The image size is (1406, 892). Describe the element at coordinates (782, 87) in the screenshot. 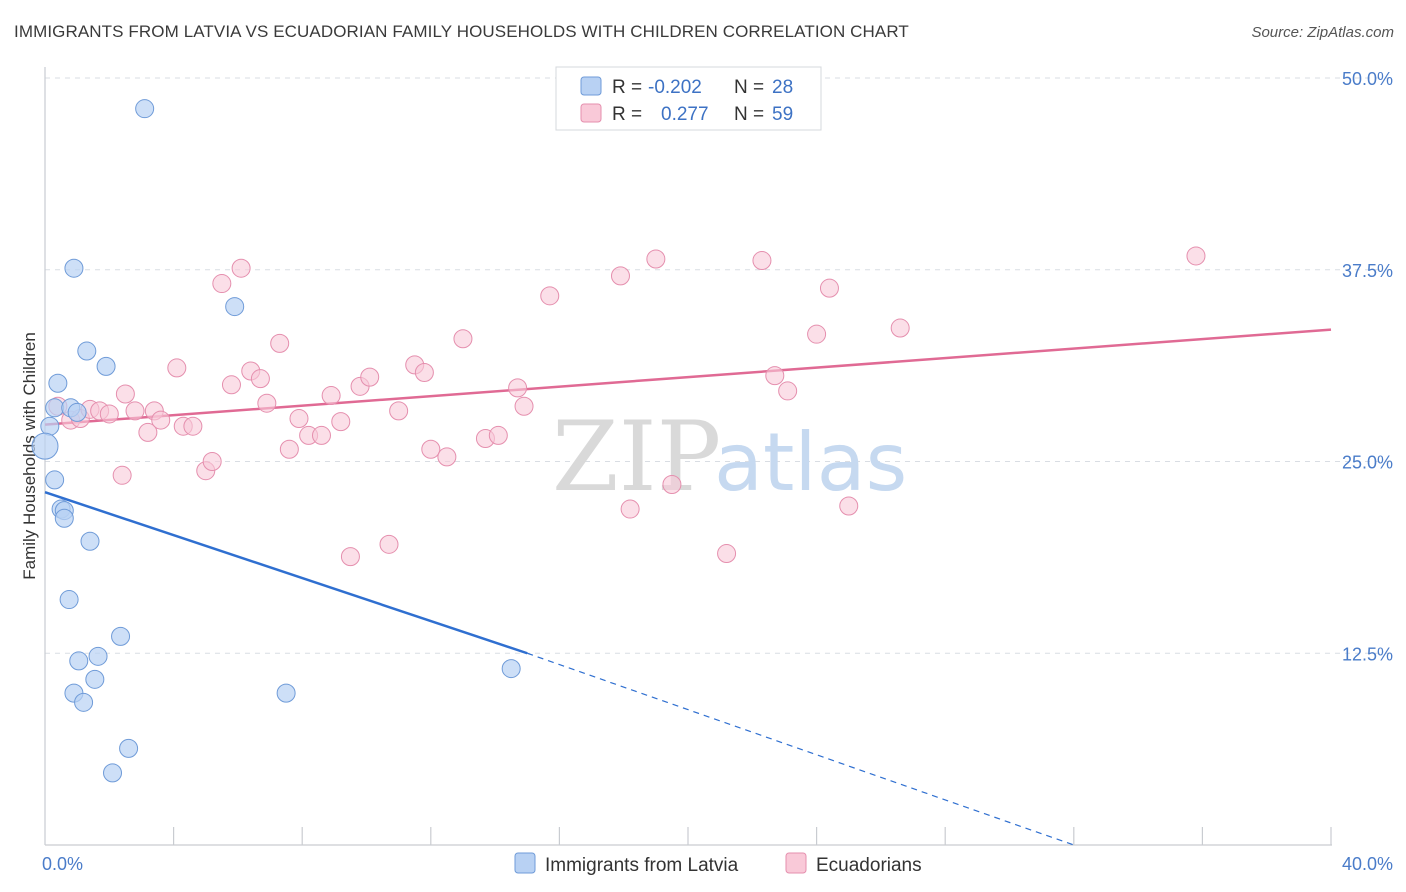

I see `legend-n-value-latvia: 28` at that location.